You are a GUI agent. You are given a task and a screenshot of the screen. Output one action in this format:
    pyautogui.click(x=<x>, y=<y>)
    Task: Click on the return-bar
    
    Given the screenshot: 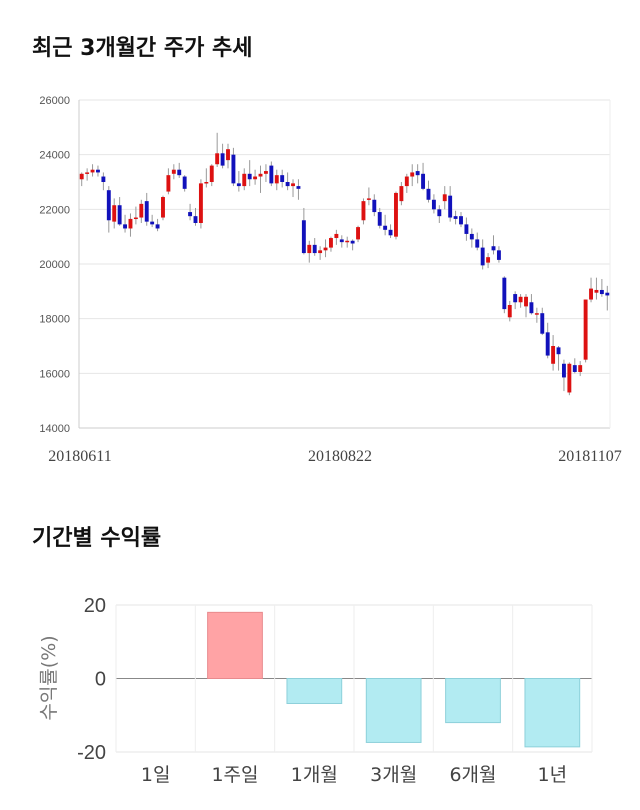 What is the action you would take?
    pyautogui.click(x=314, y=691)
    